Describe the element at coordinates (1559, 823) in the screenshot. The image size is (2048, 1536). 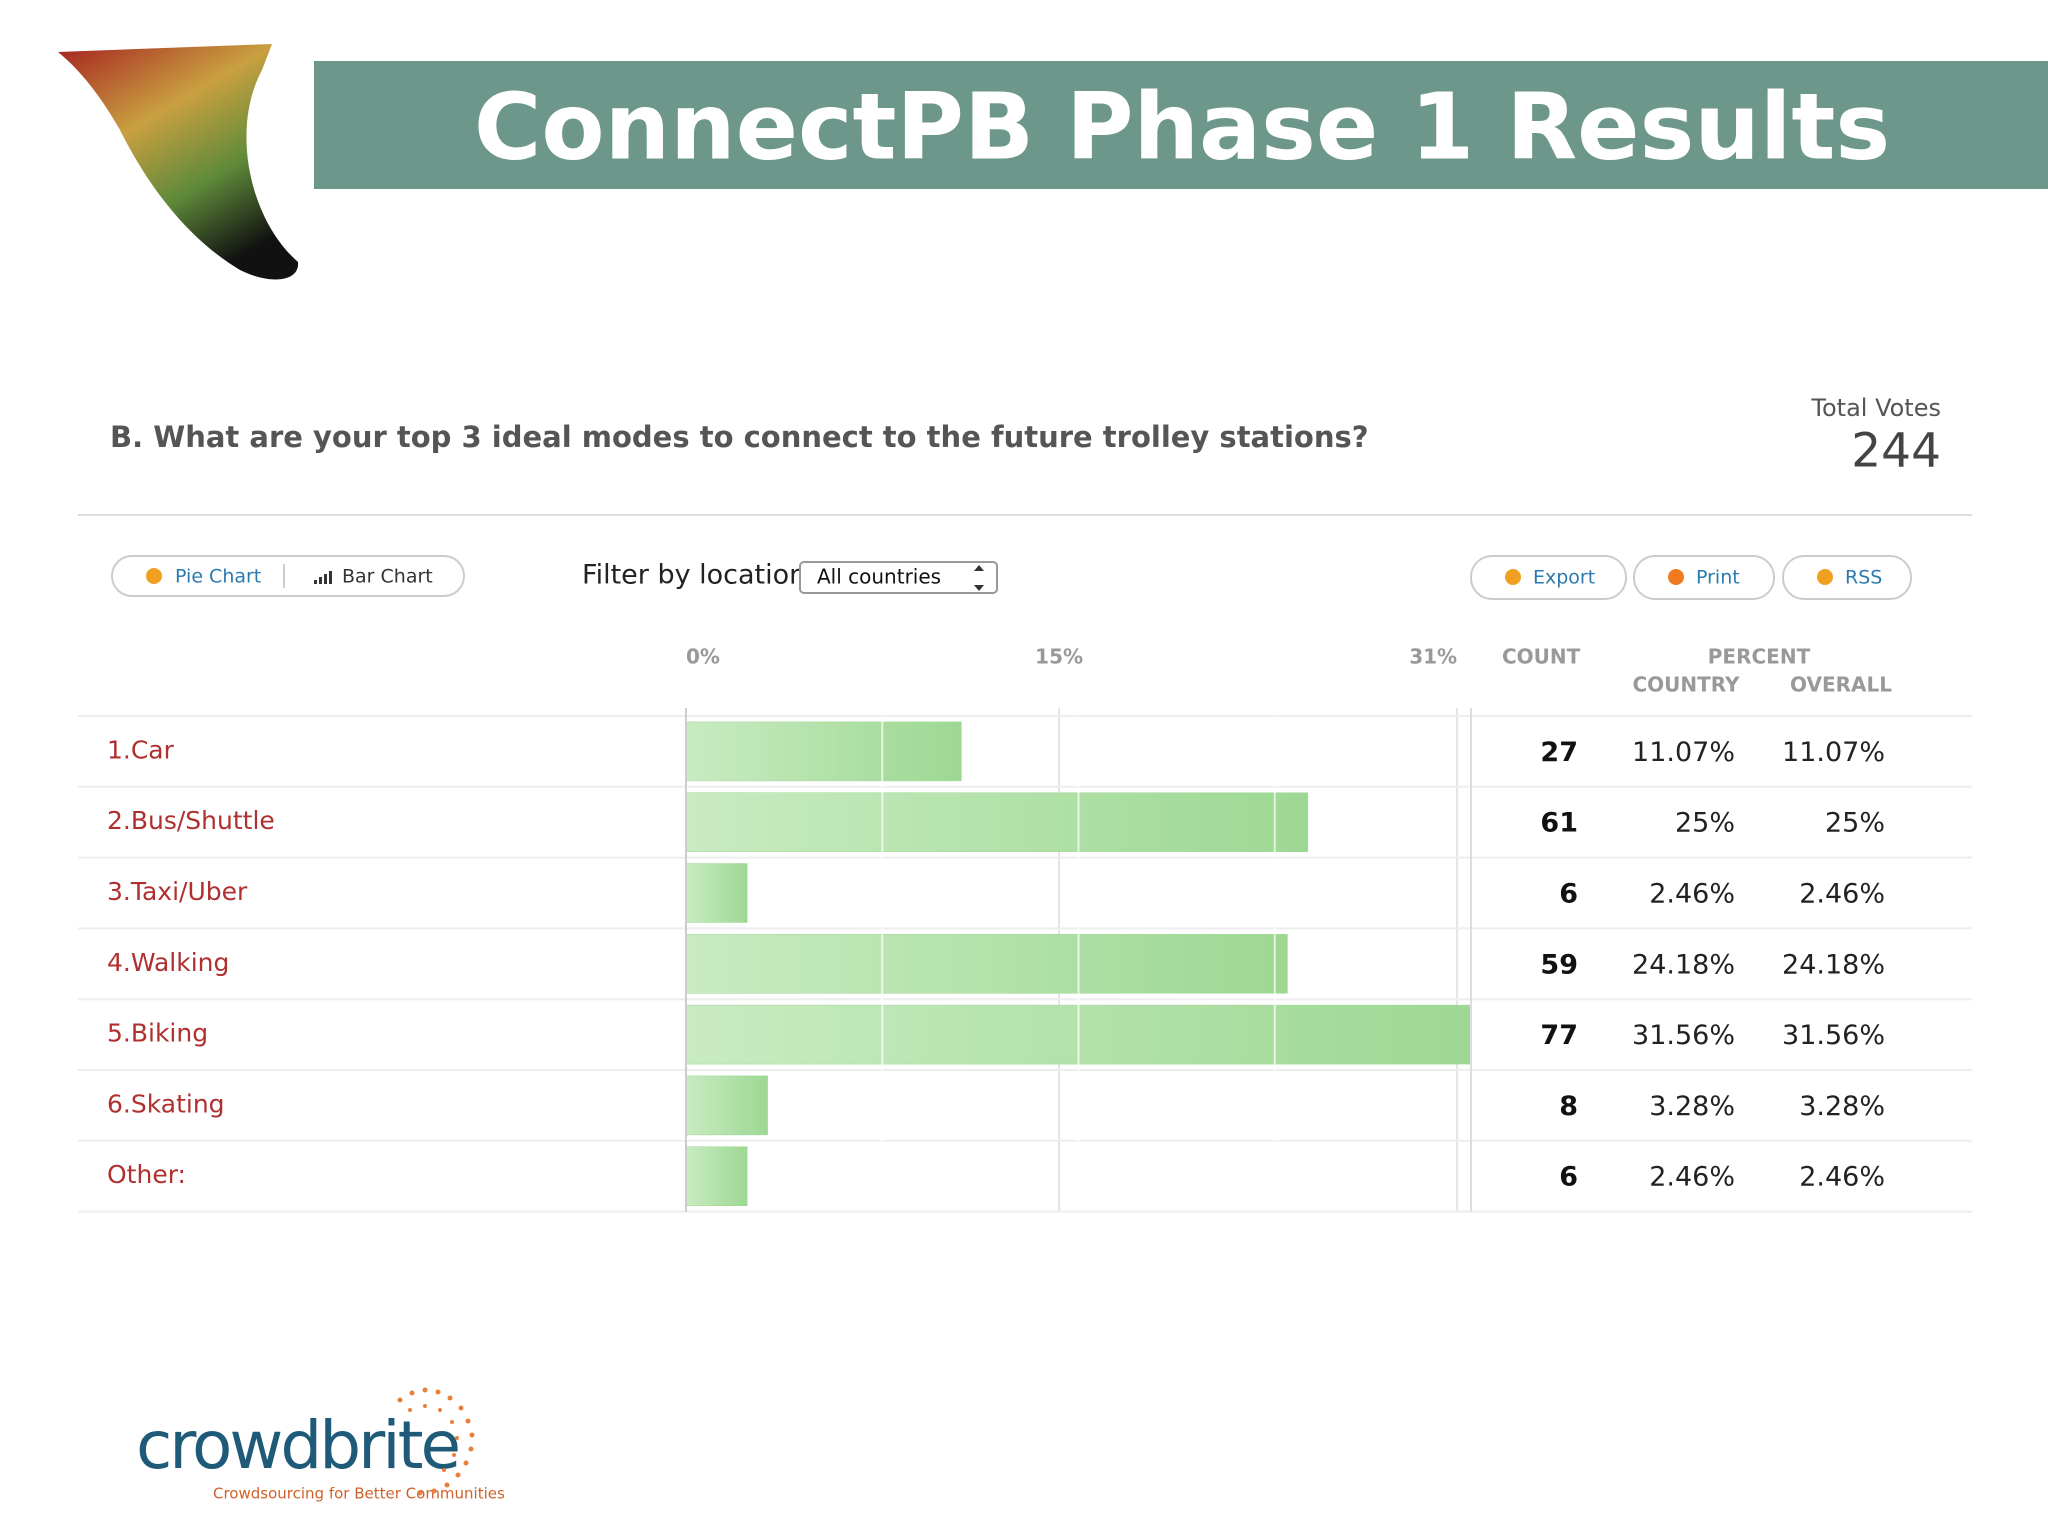
I see `count: 61` at that location.